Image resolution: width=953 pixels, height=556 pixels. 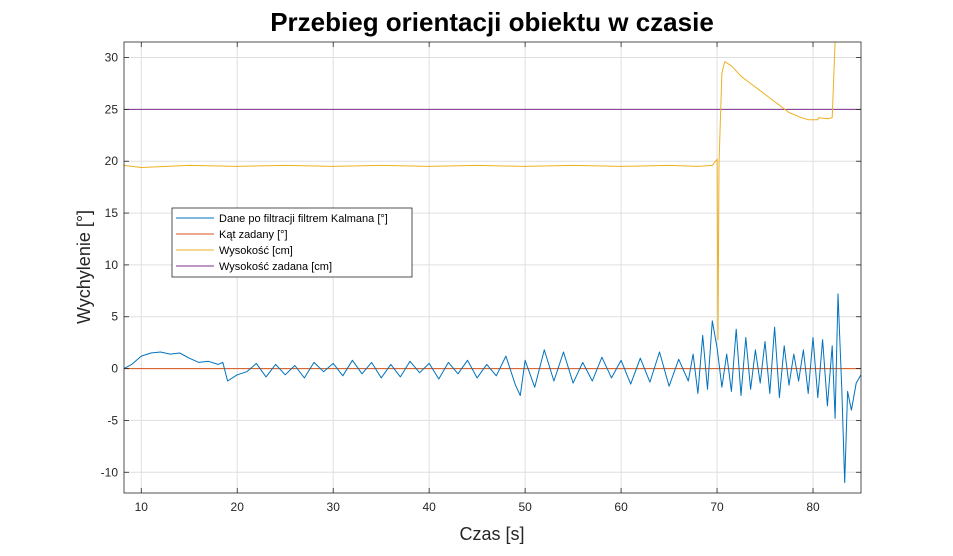 I want to click on y-tick-label: 15, so click(x=112, y=213).